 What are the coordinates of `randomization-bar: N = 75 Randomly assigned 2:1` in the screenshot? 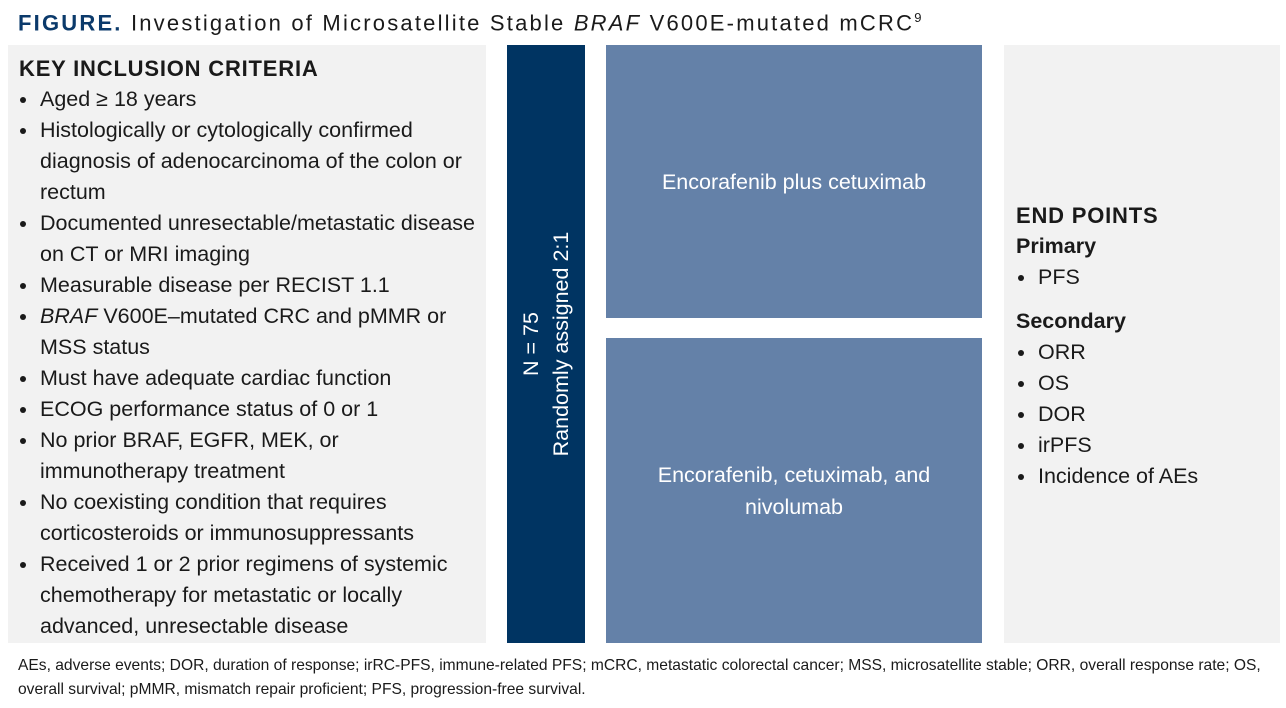 It's located at (546, 344).